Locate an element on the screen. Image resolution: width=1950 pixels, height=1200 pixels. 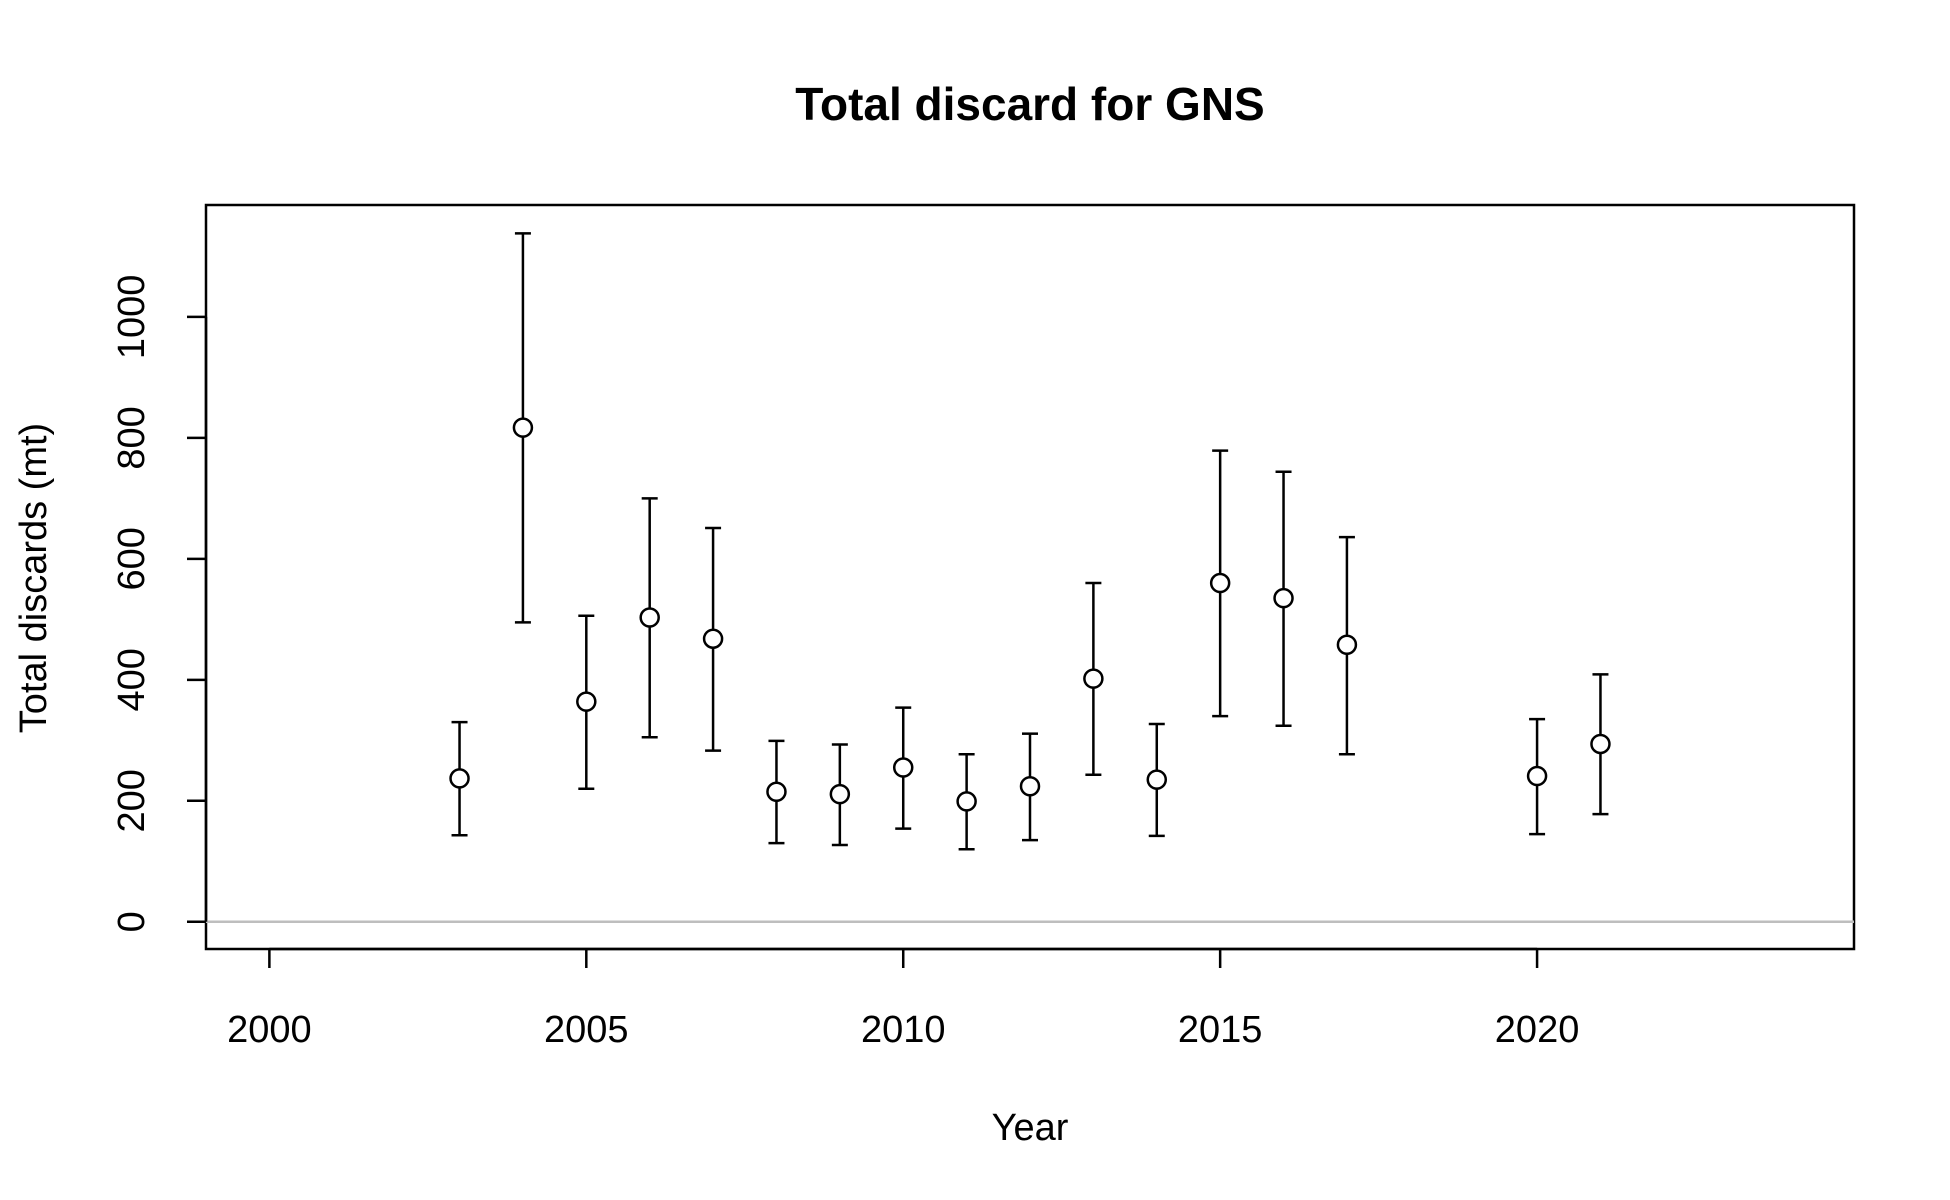
x-axis-label: Year is located at coordinates (1030, 1128).